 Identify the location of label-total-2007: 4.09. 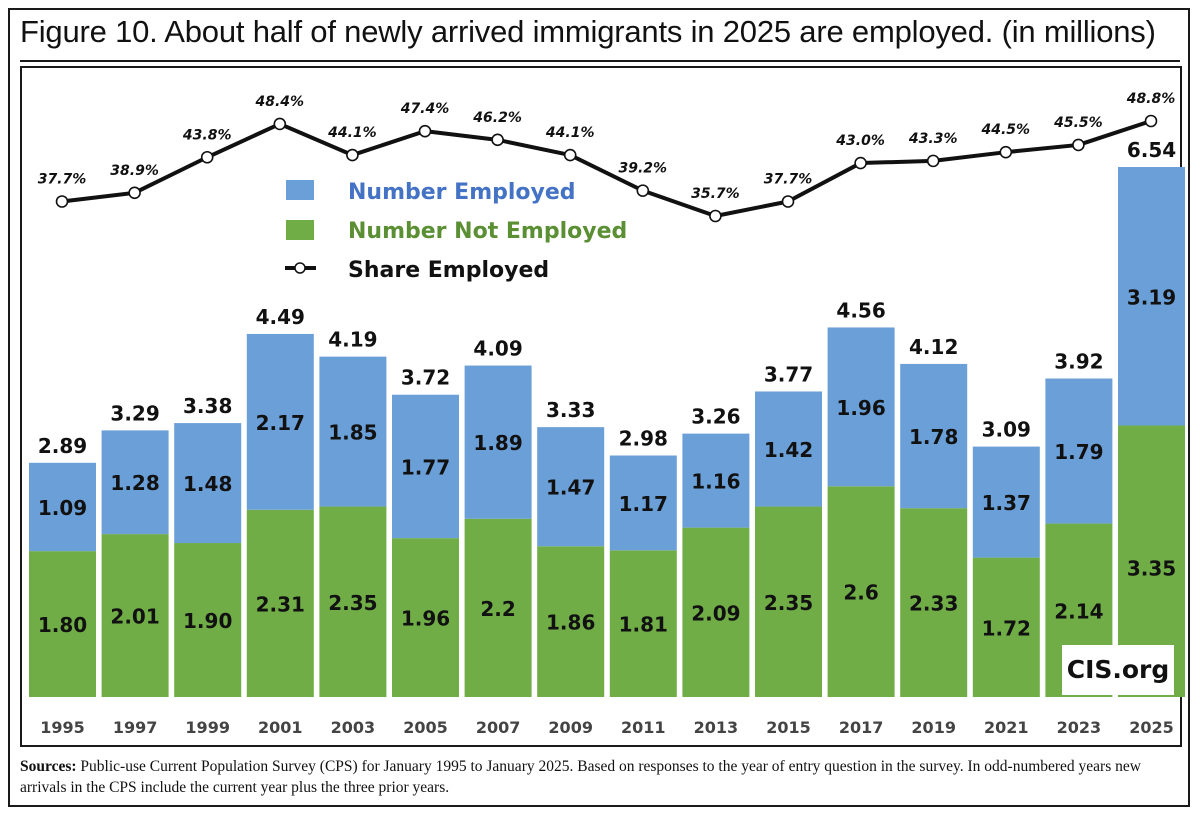
(497, 349).